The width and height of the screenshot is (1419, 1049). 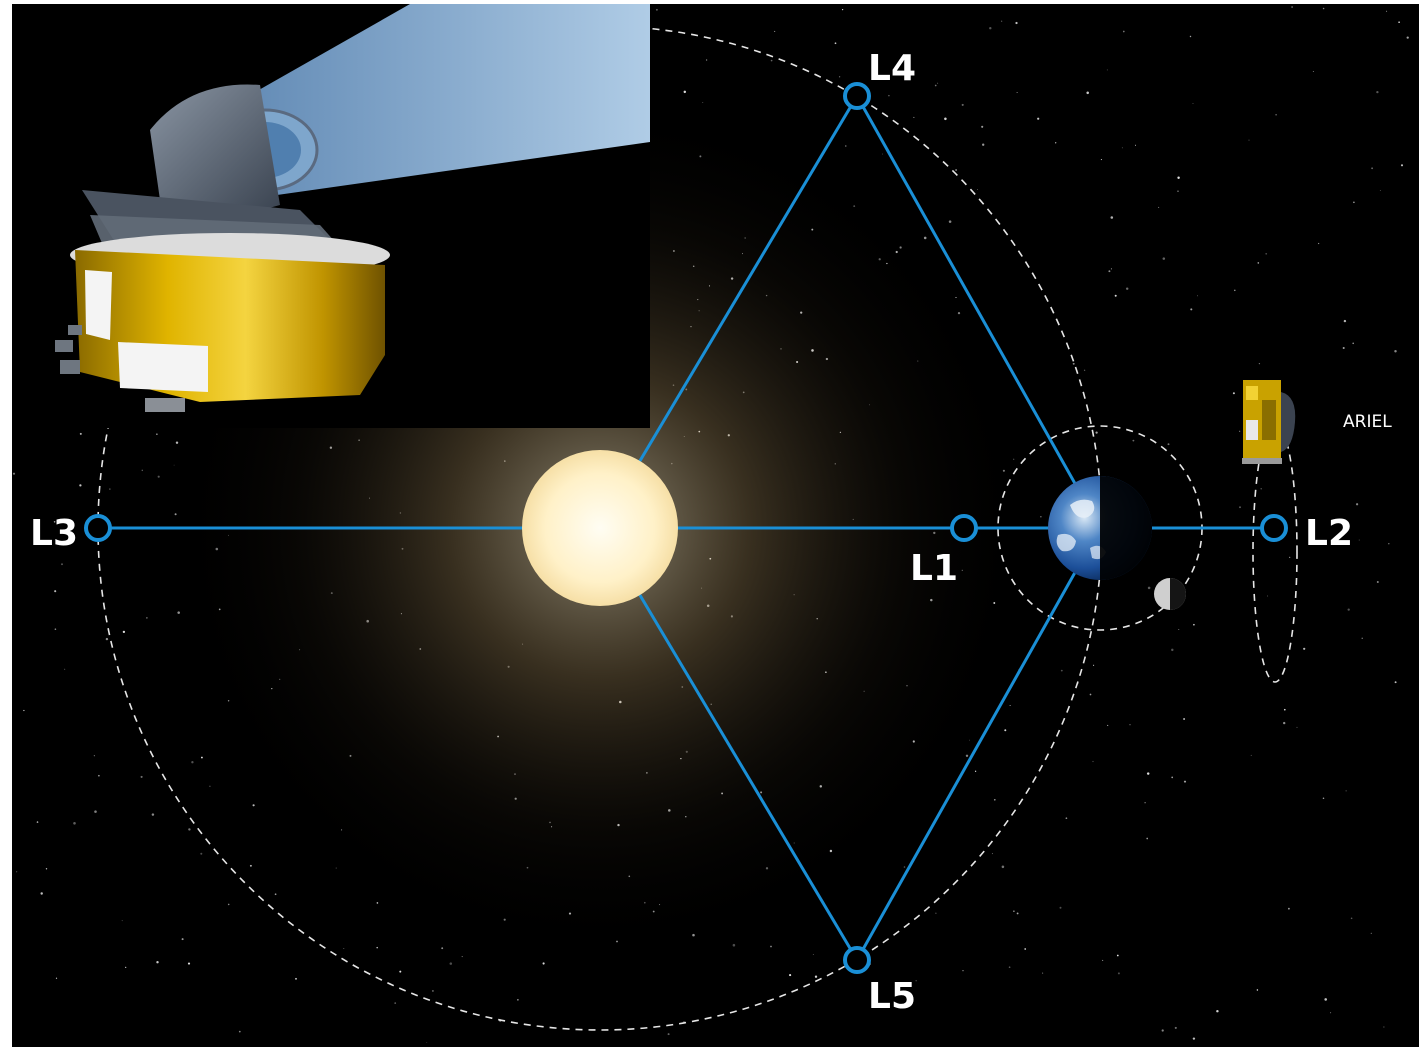 I want to click on line-sun-l5, so click(x=728, y=744).